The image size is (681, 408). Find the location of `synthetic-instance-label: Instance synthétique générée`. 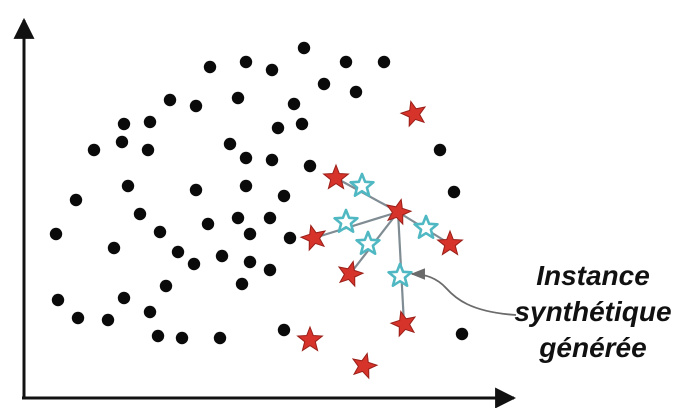

synthetic-instance-label: Instance synthétique générée is located at coordinates (593, 312).